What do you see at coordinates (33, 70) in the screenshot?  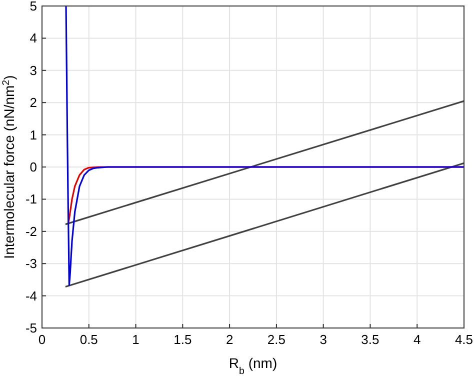 I see `y-tick-label: 3` at bounding box center [33, 70].